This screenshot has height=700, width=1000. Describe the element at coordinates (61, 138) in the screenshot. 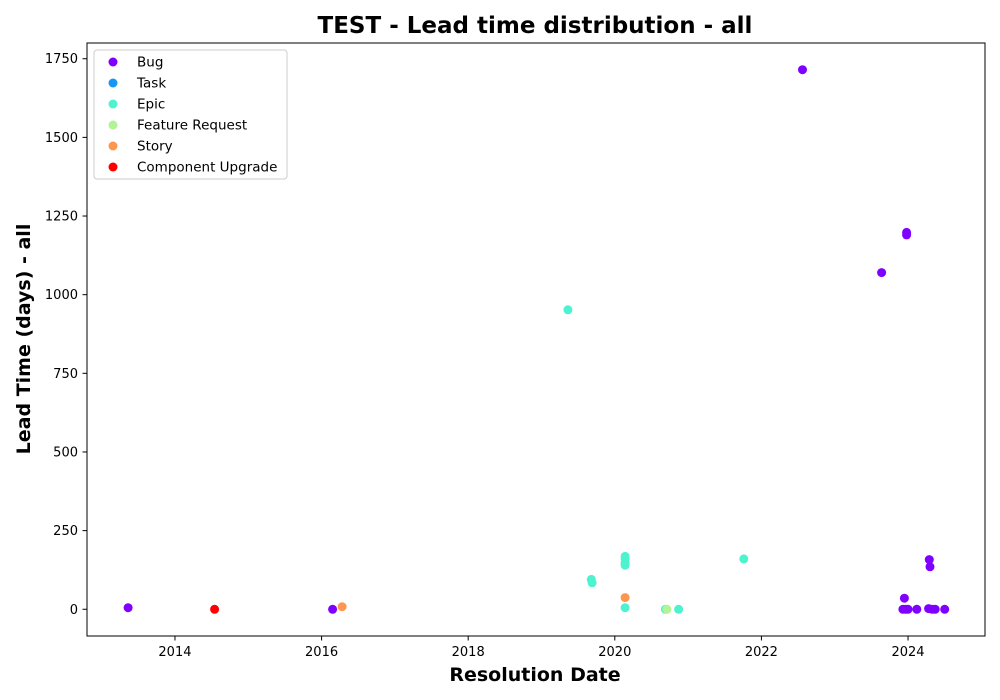

I see `y-tick-label: 1500` at that location.